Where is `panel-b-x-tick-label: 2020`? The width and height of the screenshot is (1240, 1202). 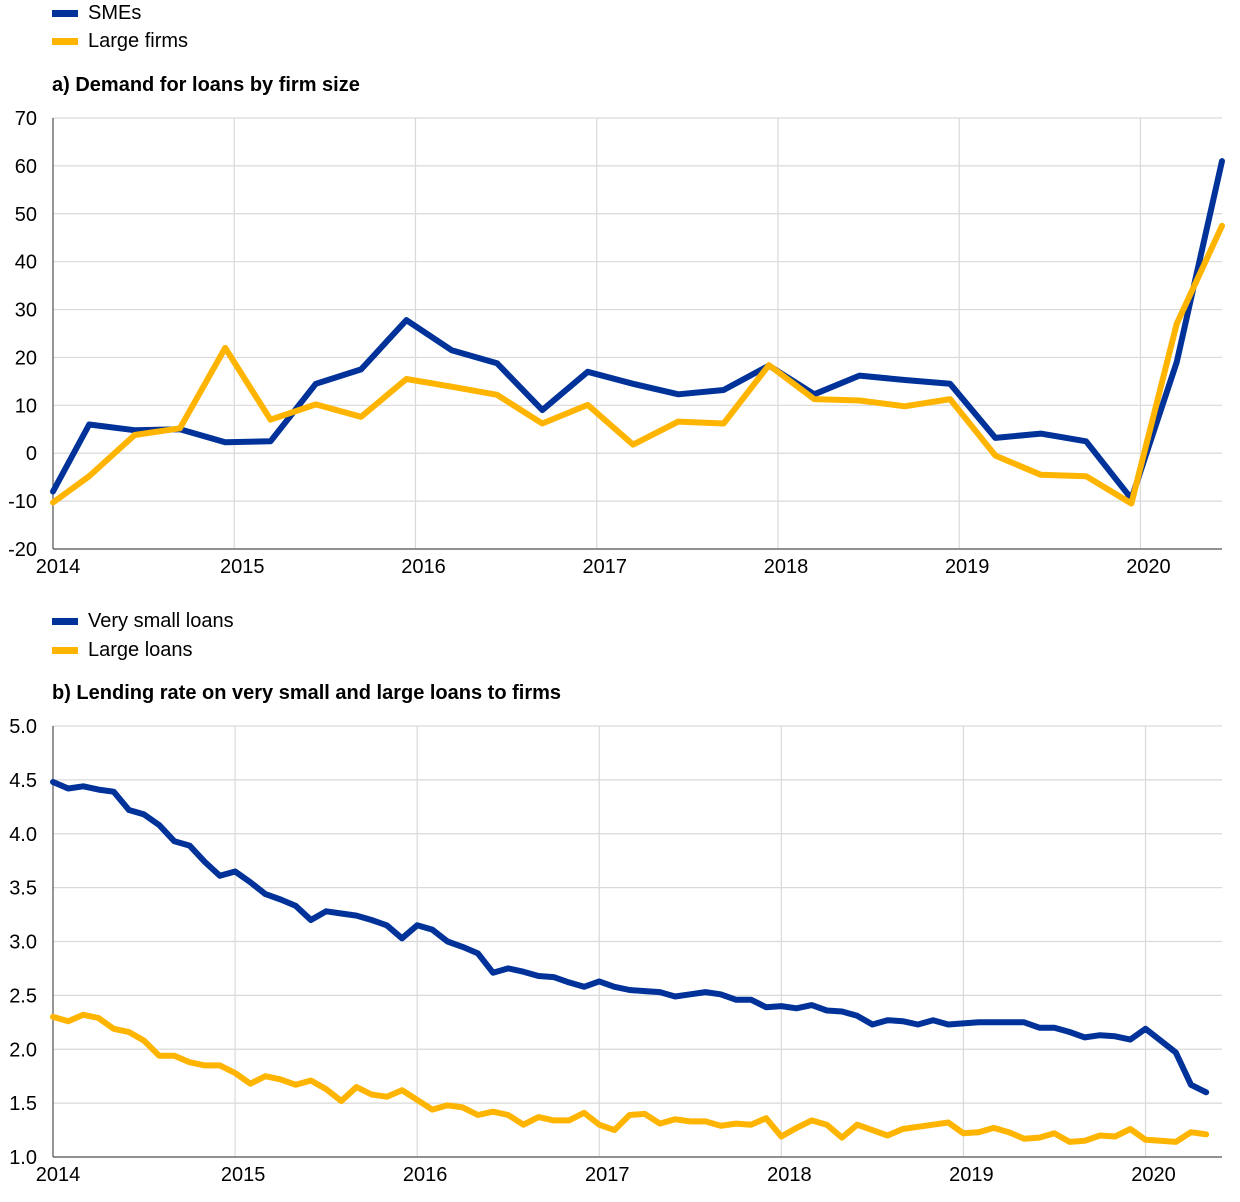 panel-b-x-tick-label: 2020 is located at coordinates (1153, 1175).